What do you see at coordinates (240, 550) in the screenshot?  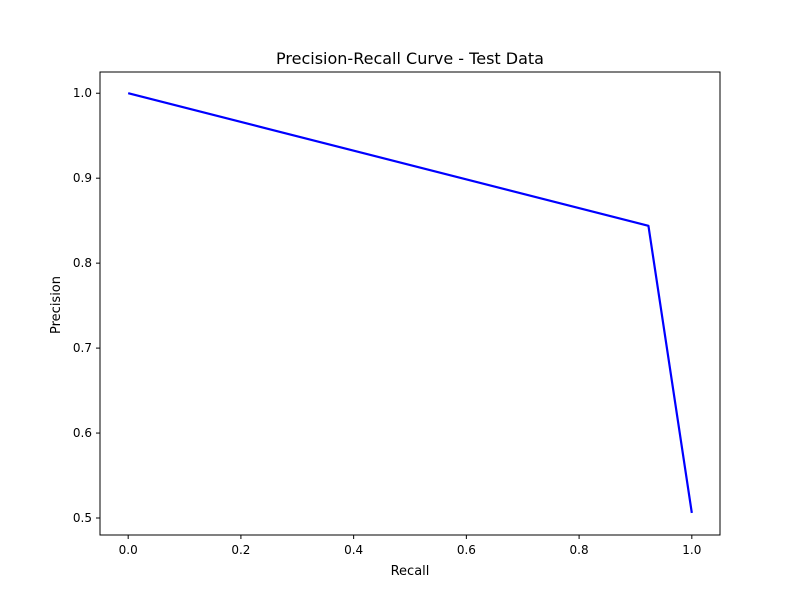 I see `x-tick-label: 0.2` at bounding box center [240, 550].